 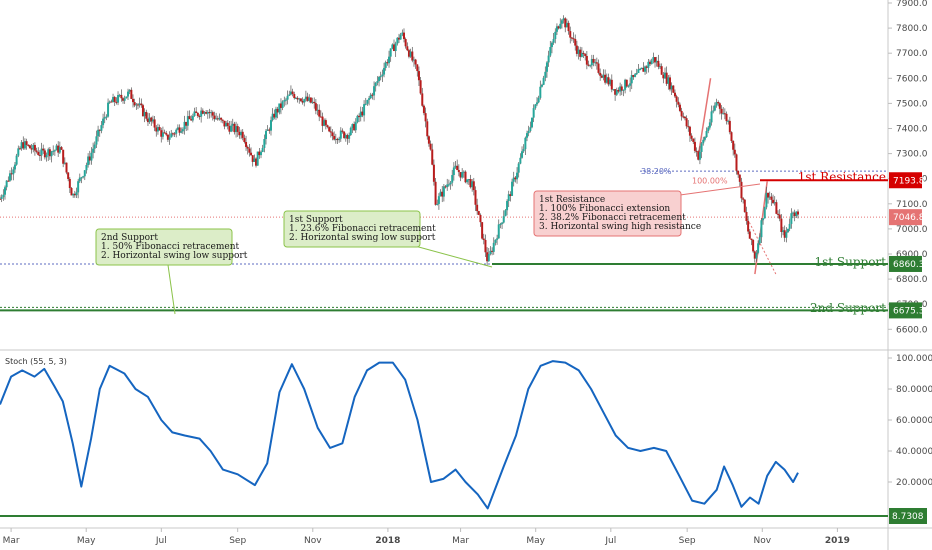 I want to click on time-tick-label: Mar, so click(x=11, y=541).